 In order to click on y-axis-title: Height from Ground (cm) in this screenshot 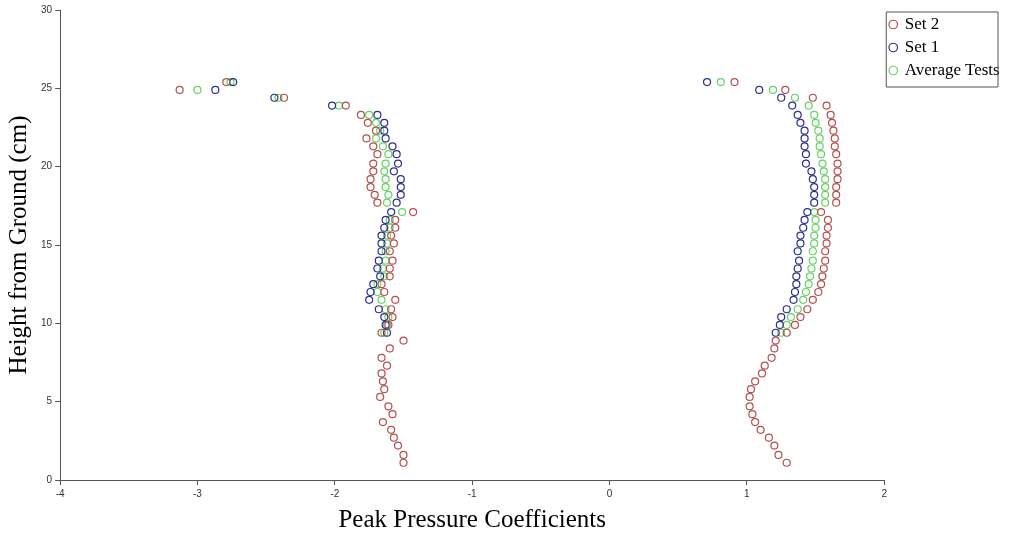, I will do `click(17, 245)`.